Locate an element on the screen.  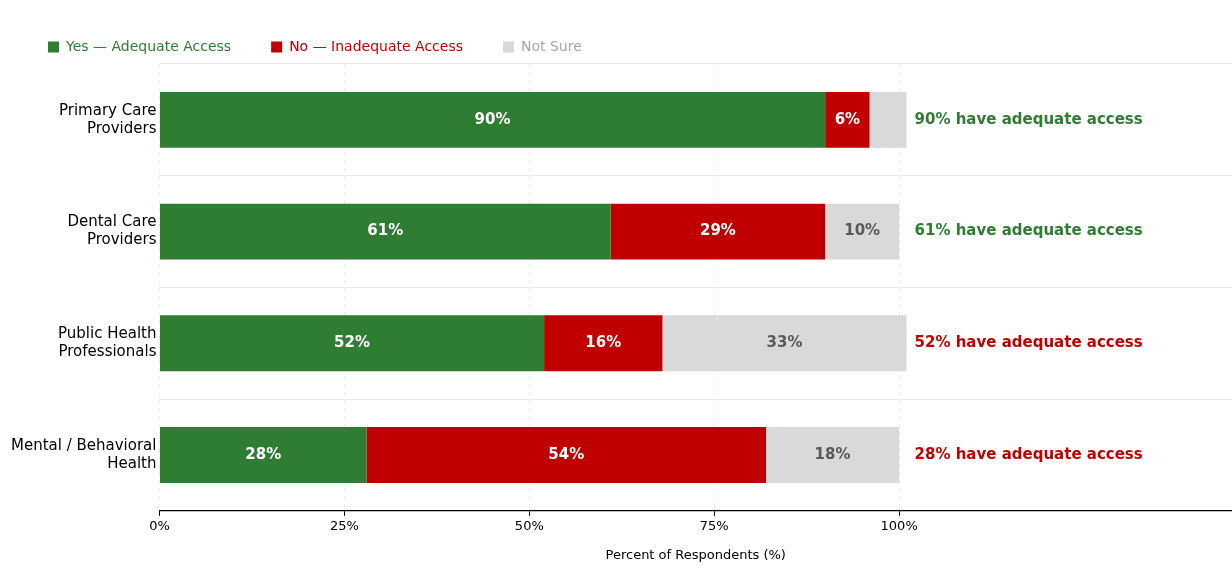
annotation: 90% have adequate access is located at coordinates (1028, 118).